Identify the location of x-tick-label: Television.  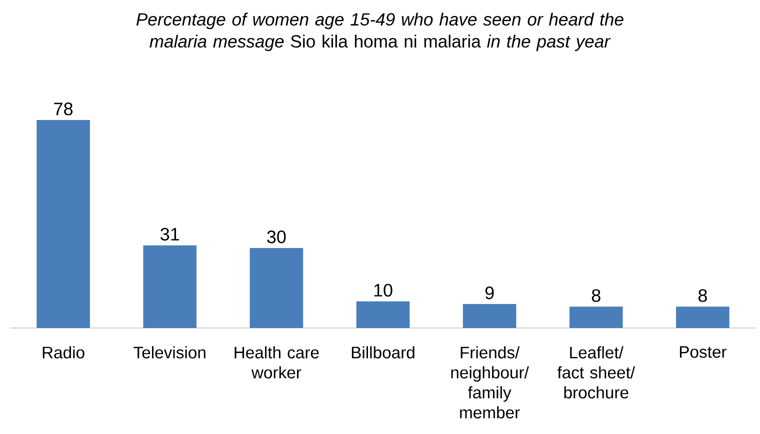
(170, 352).